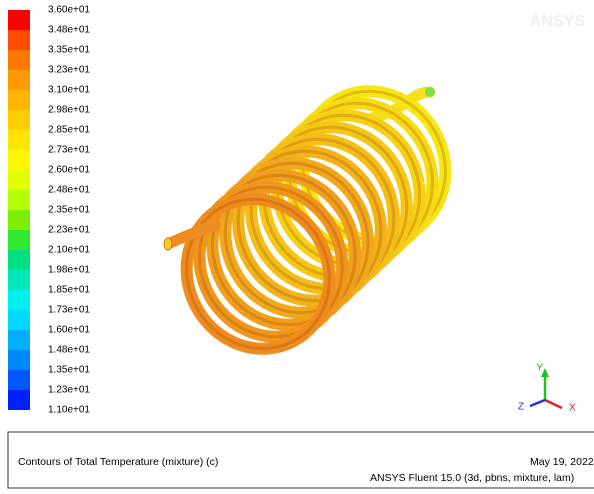 The width and height of the screenshot is (594, 494). I want to click on legend-label: 1.85e+01, so click(69, 290).